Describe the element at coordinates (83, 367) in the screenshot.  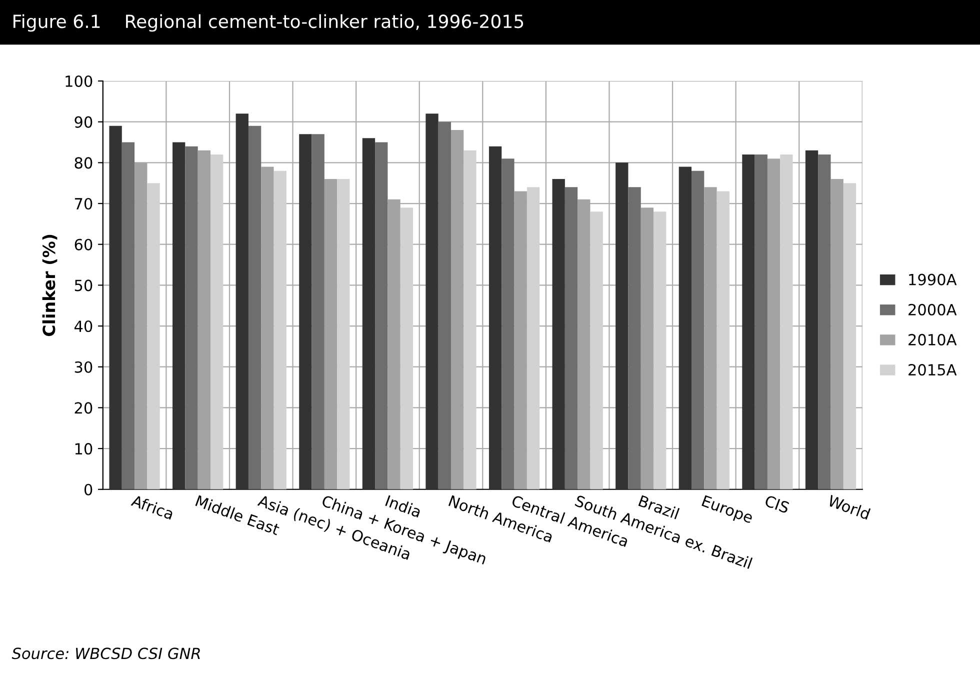
I see `y-tick-label: 30` at that location.